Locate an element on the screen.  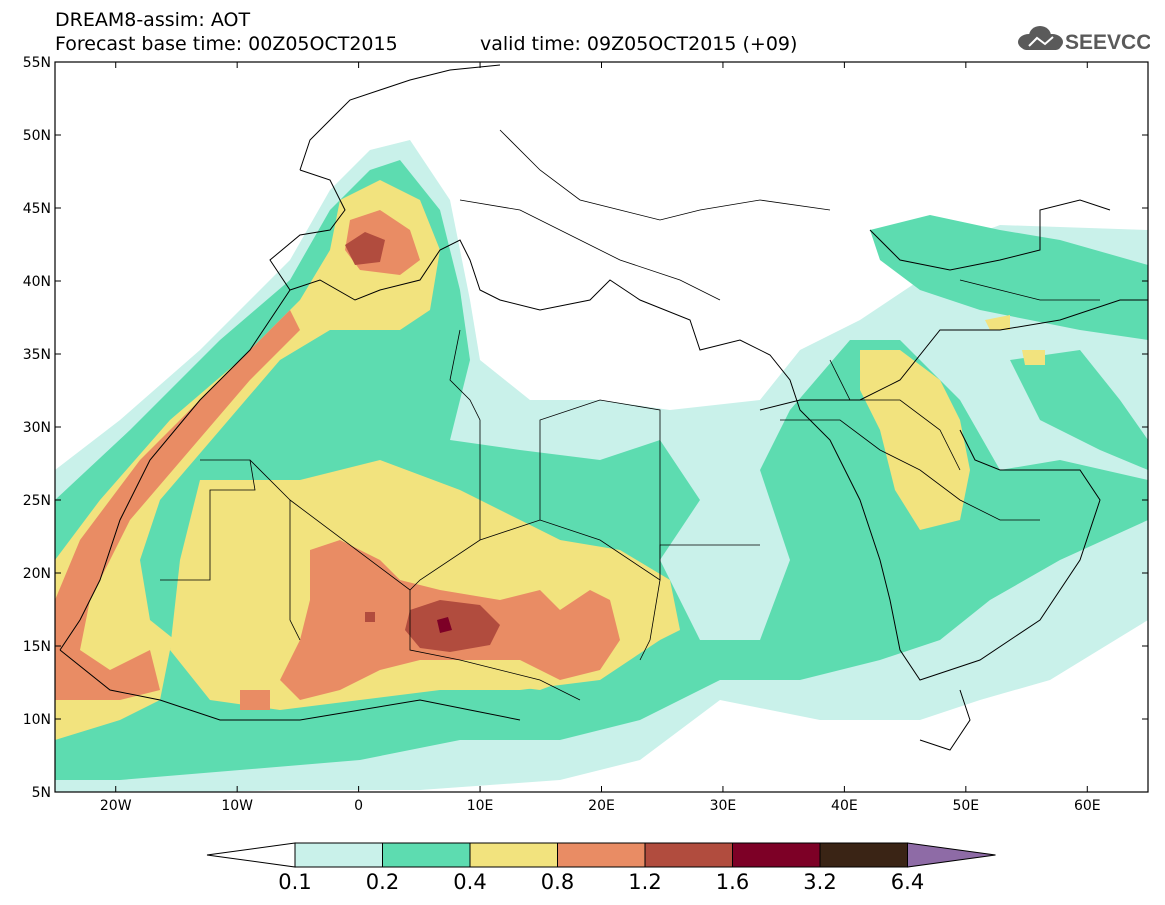
colorbar-extend-high is located at coordinates (951, 855).